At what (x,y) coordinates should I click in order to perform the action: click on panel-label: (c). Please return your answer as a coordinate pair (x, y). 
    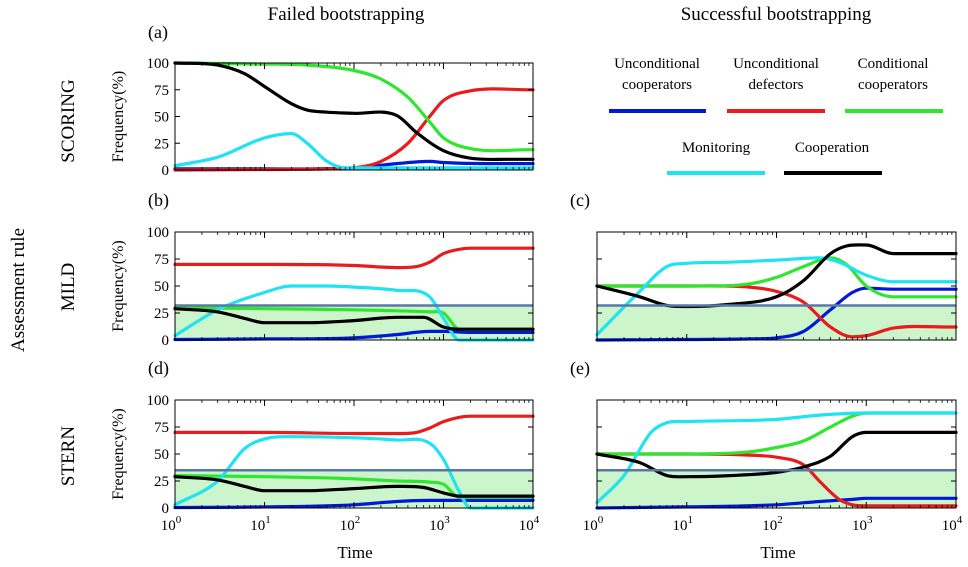
    Looking at the image, I should click on (580, 200).